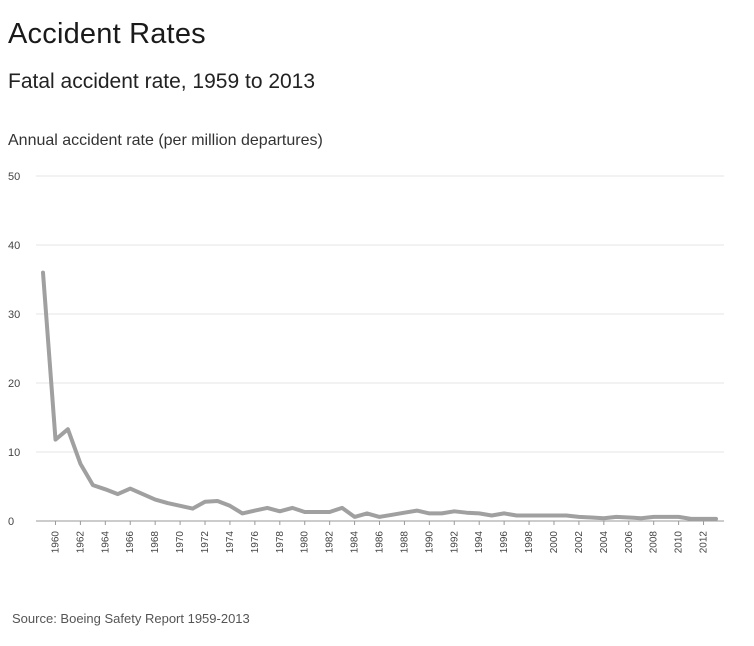  I want to click on y-tick-labels: 0 10 20 30 40 50, so click(14, 349).